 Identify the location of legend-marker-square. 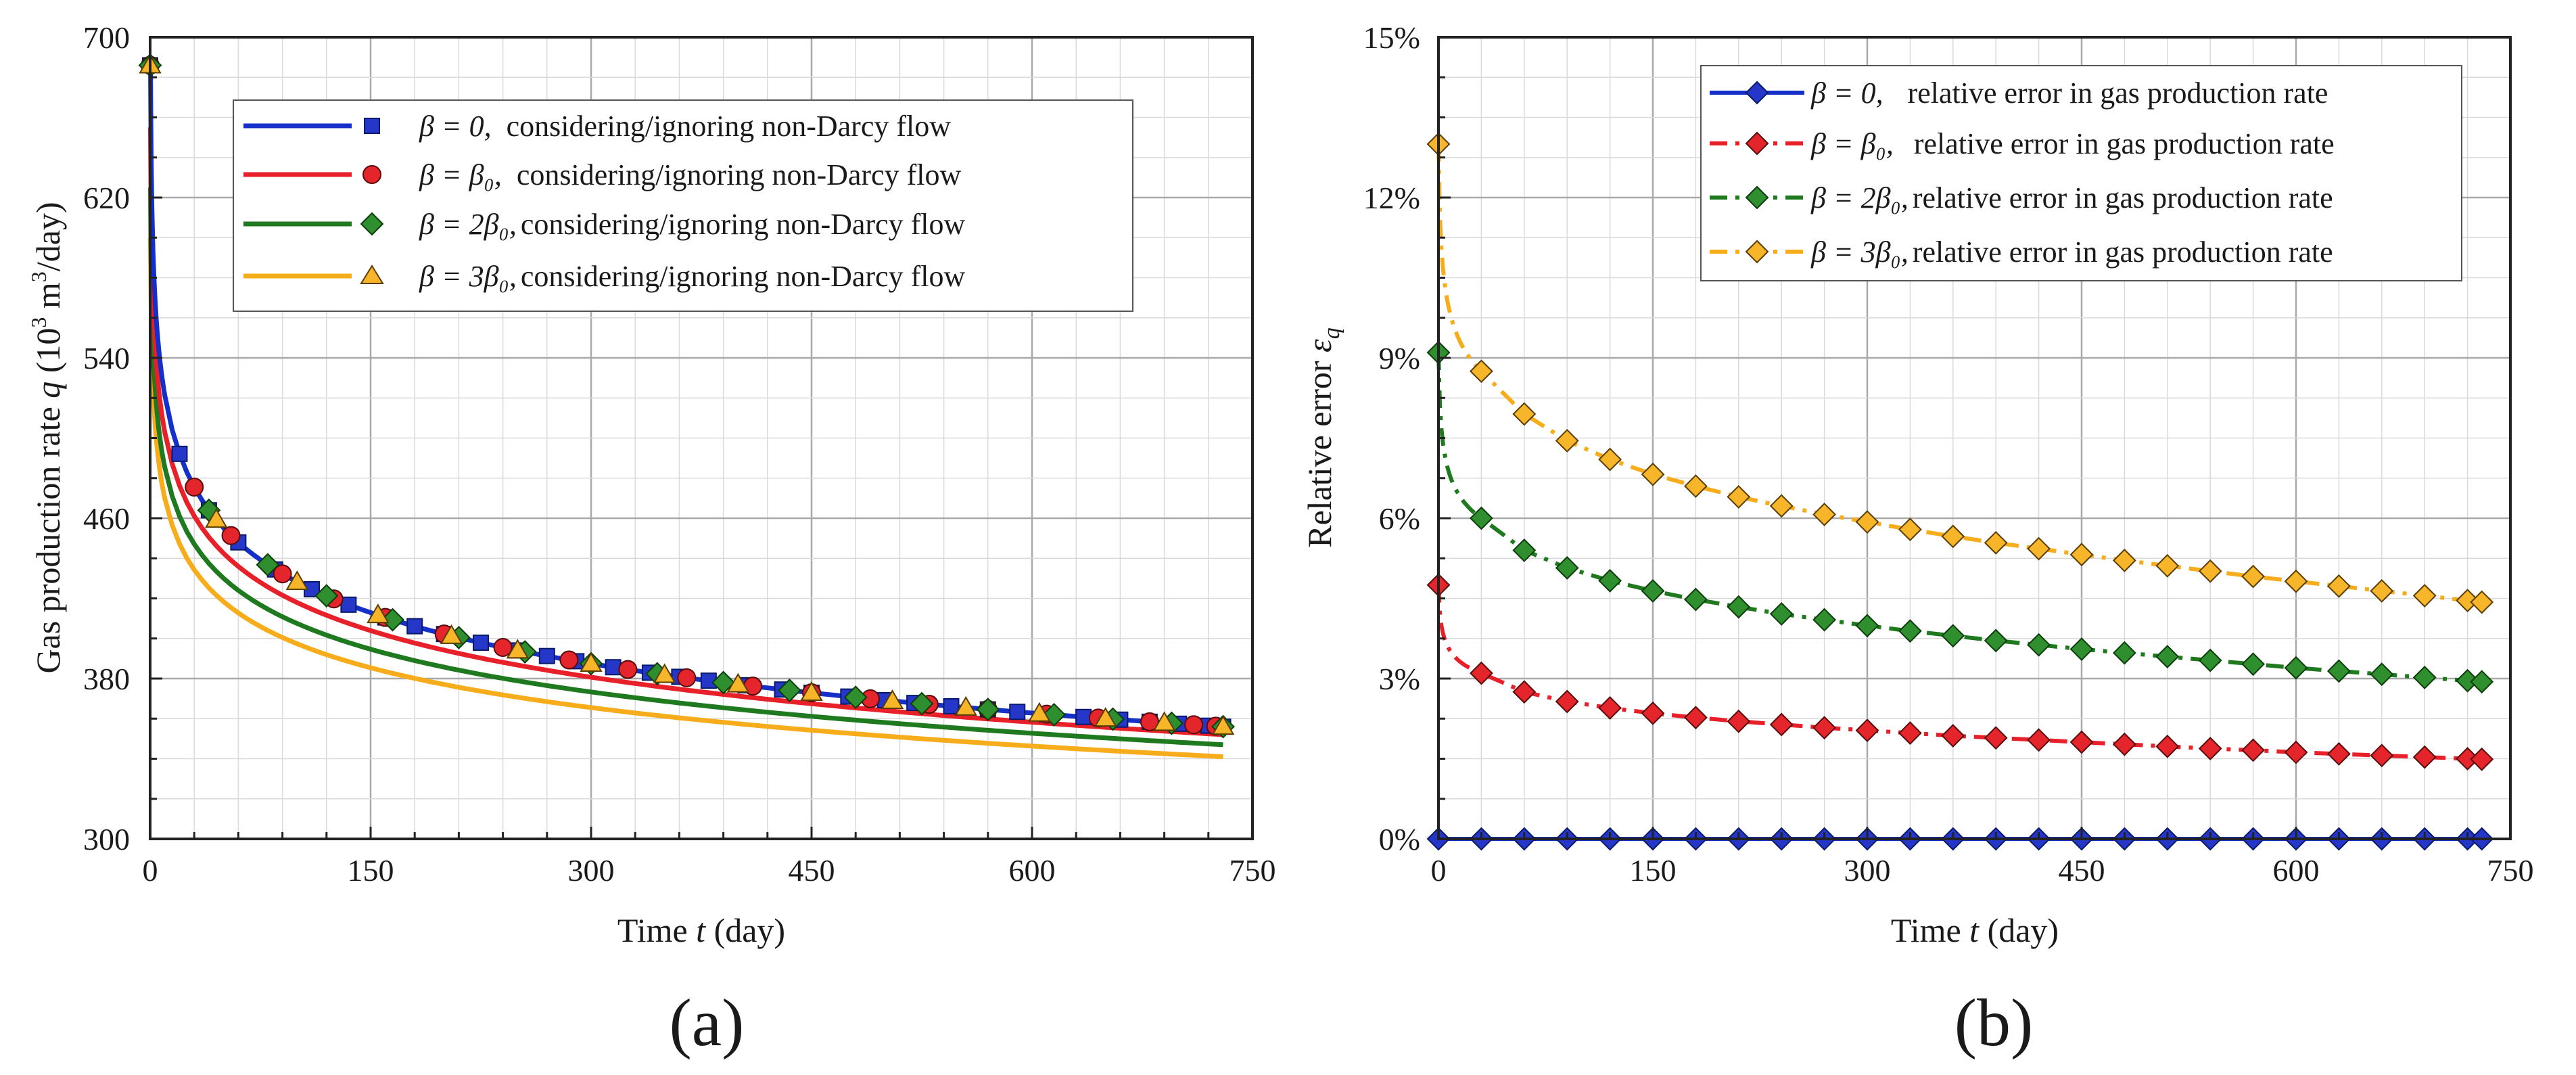
(372, 126).